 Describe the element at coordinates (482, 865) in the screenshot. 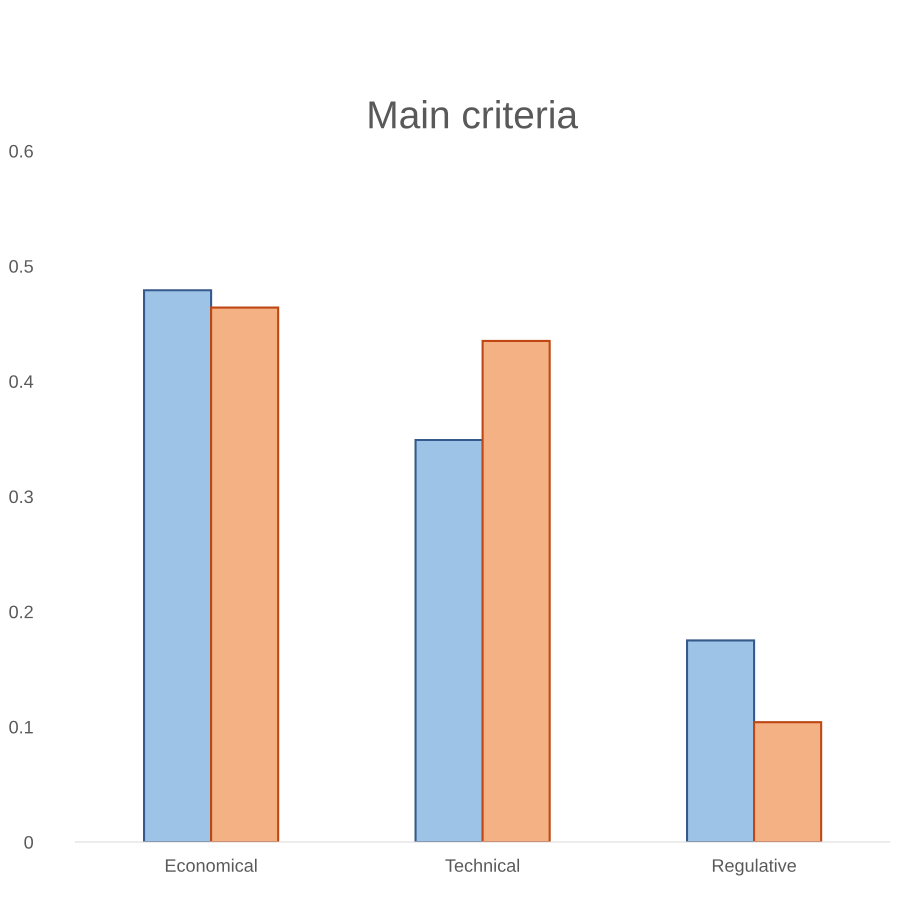

I see `x-tick-label: Technical` at that location.